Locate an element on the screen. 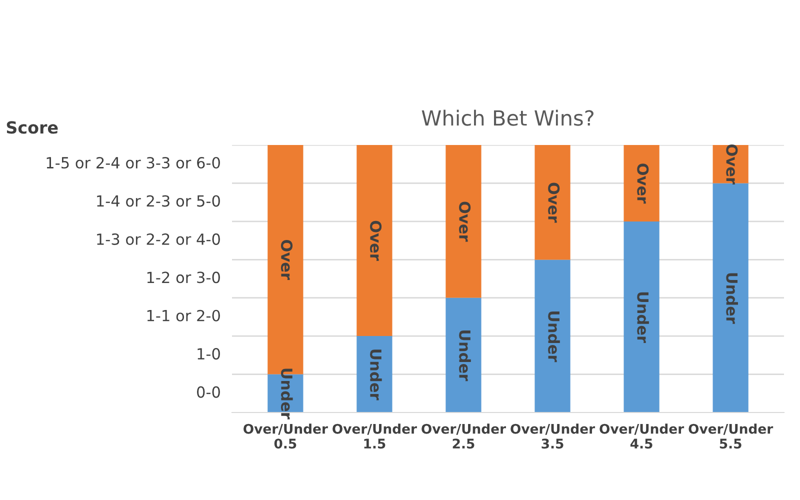  x-tick-label: Over/Under 0.5 is located at coordinates (286, 436).